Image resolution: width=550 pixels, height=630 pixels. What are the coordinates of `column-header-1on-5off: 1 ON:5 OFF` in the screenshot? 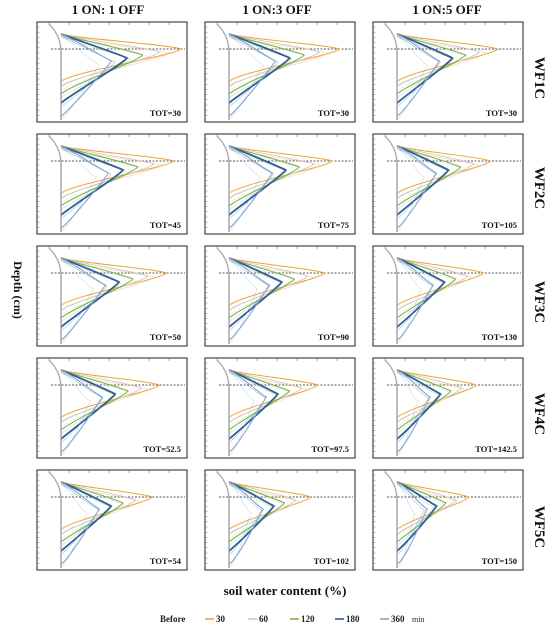 It's located at (446, 9).